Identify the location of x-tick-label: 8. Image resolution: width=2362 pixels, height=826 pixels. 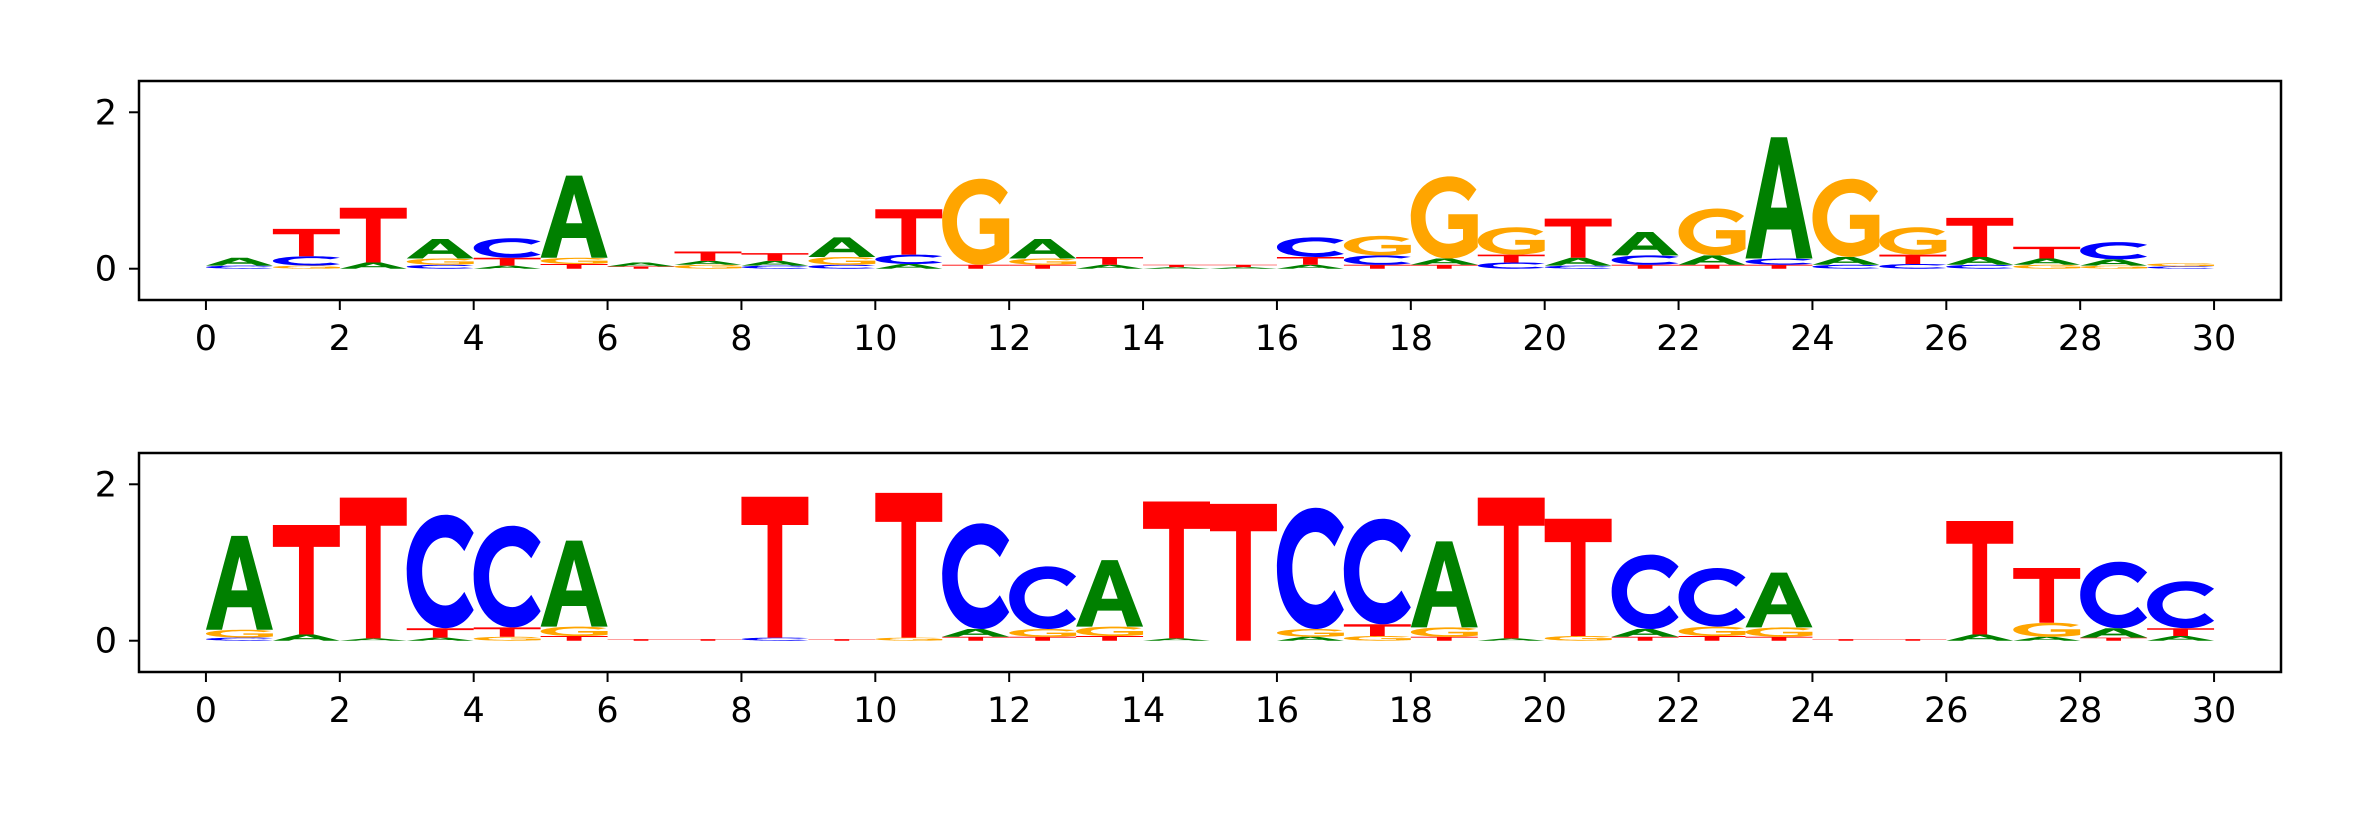
(741, 711).